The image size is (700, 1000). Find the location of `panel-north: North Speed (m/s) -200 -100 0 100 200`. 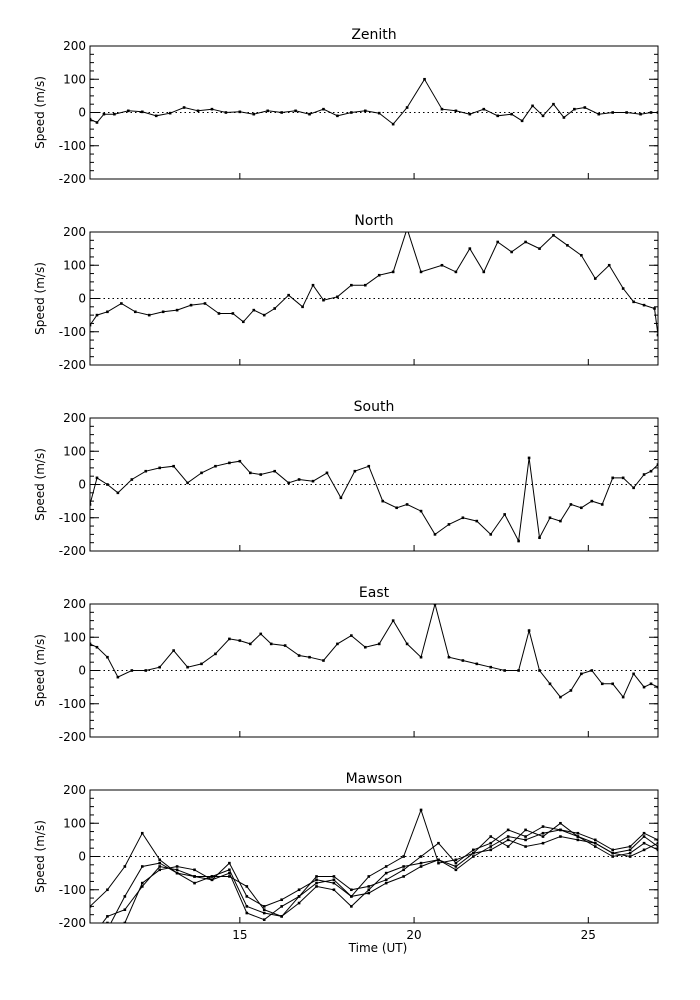

panel-north: North Speed (m/s) -200 -100 0 100 200 is located at coordinates (346, 292).